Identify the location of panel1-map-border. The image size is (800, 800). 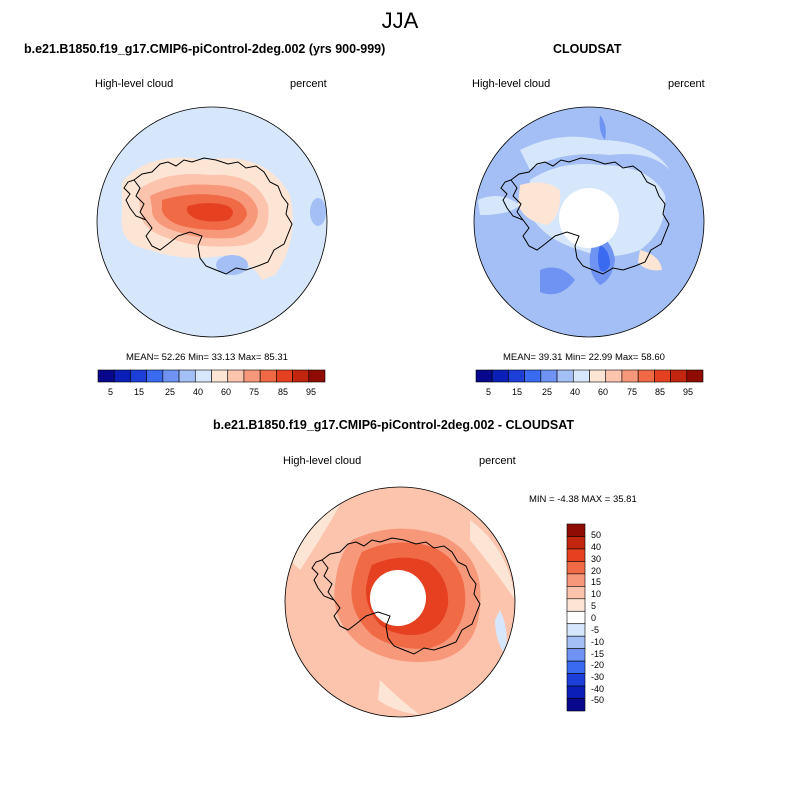
(212, 222).